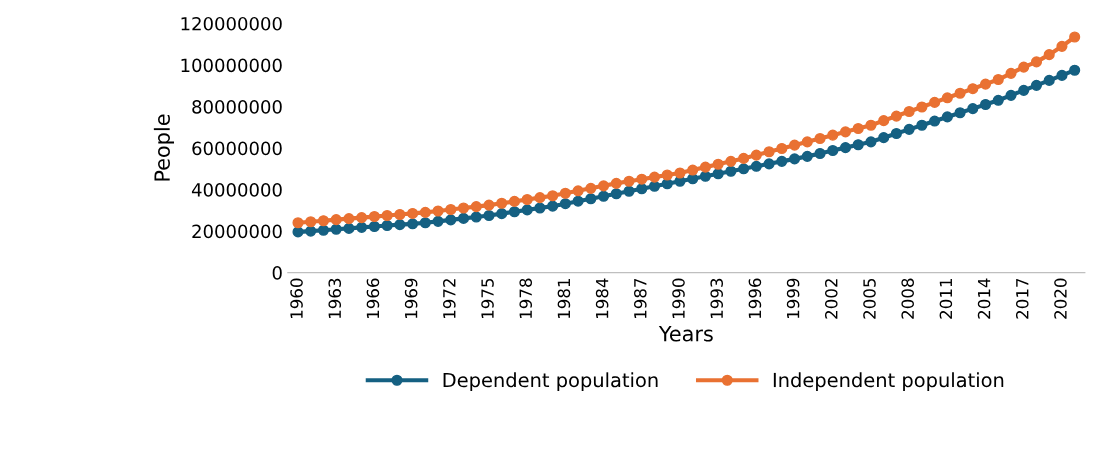 The height and width of the screenshot is (470, 1107). Describe the element at coordinates (984, 298) in the screenshot. I see `x-tick-label: 2014` at that location.